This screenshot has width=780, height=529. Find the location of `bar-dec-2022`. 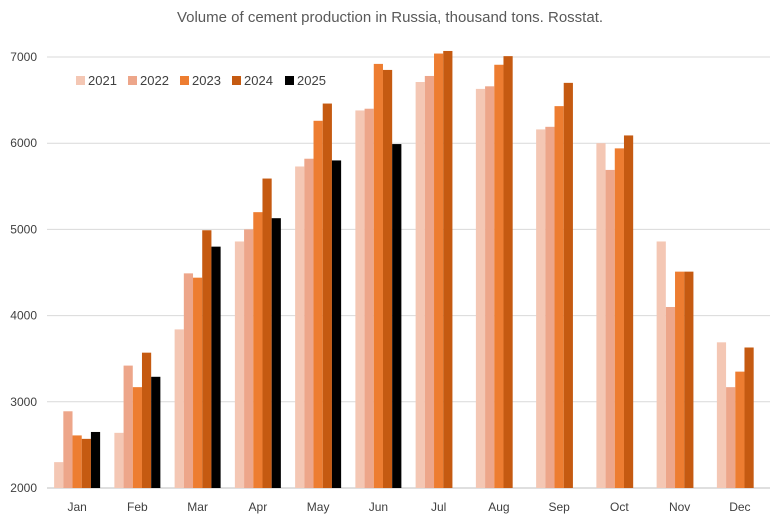

bar-dec-2022 is located at coordinates (731, 437).